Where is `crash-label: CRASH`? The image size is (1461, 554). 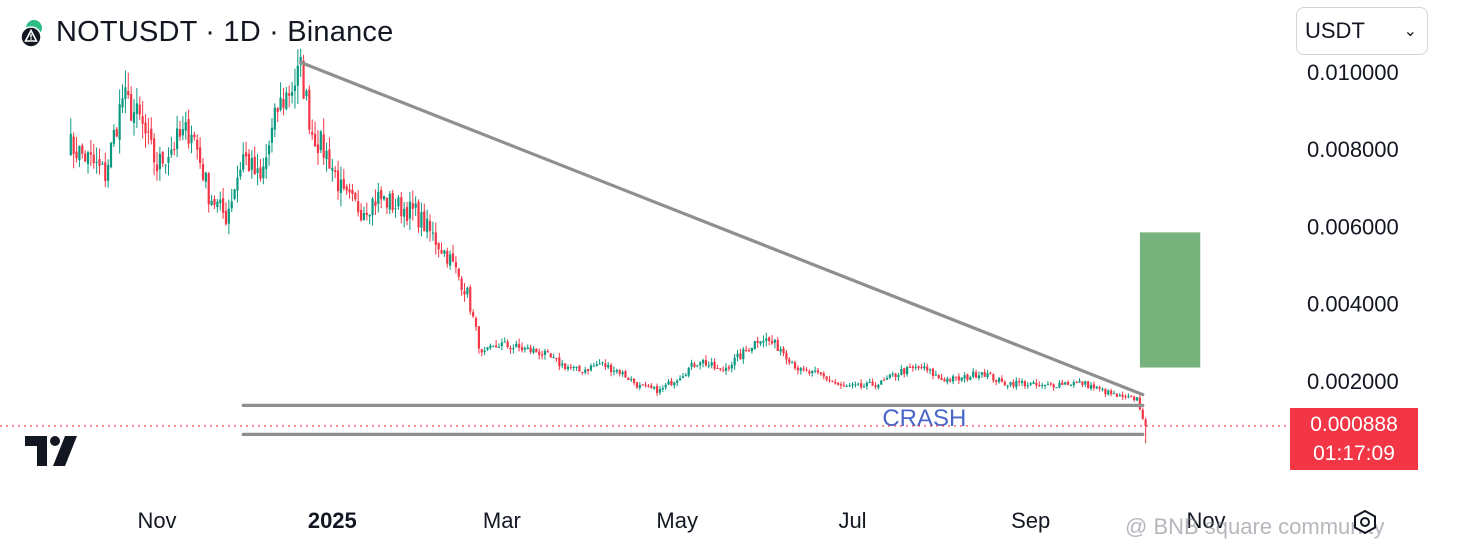
crash-label: CRASH is located at coordinates (924, 418).